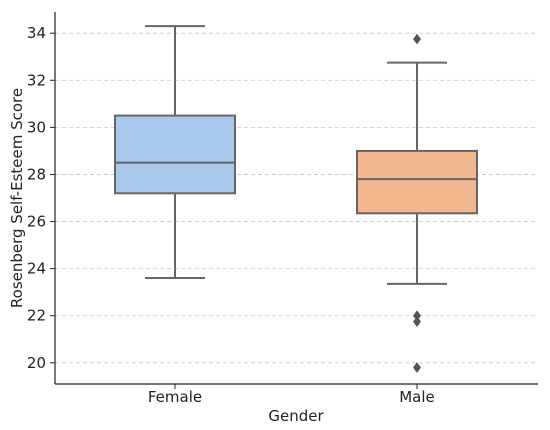 The width and height of the screenshot is (550, 430). Describe the element at coordinates (36, 316) in the screenshot. I see `y-tick-label: 22` at that location.